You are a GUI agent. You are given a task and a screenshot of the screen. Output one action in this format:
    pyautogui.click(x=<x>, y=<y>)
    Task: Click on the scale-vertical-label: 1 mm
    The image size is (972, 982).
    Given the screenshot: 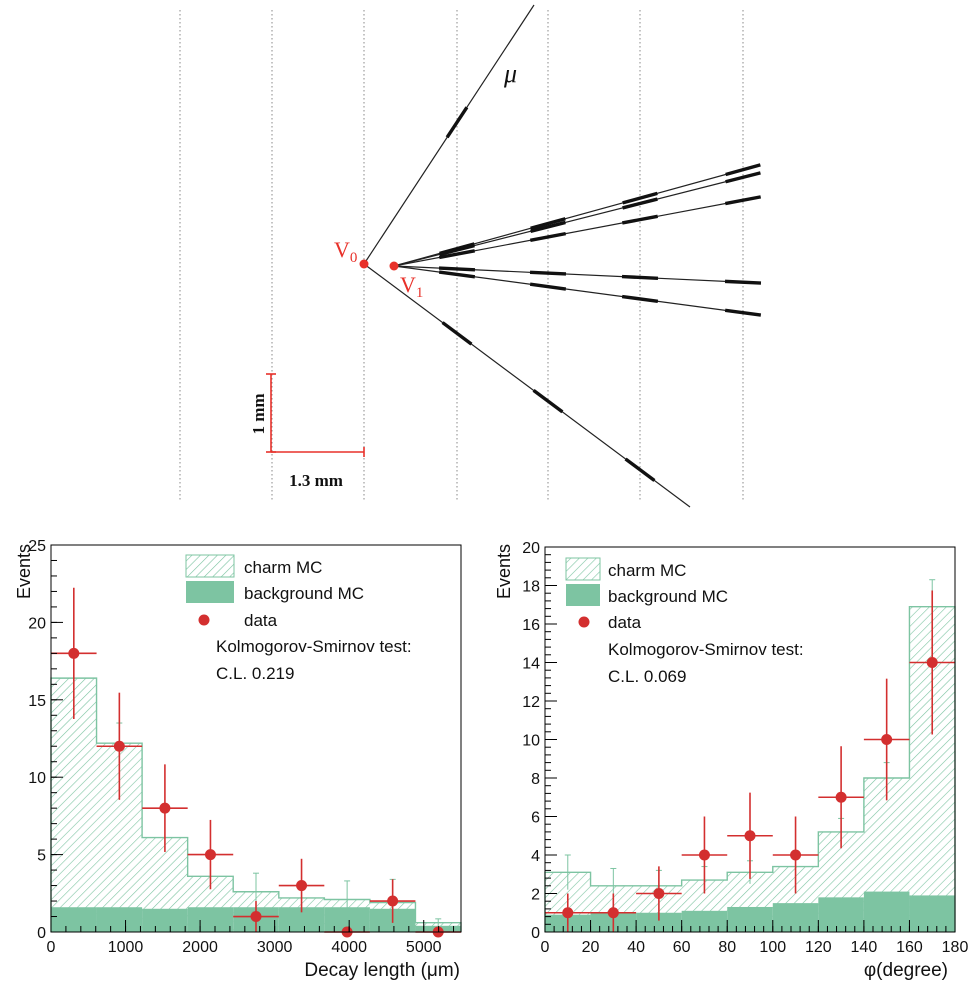 What is the action you would take?
    pyautogui.click(x=258, y=413)
    